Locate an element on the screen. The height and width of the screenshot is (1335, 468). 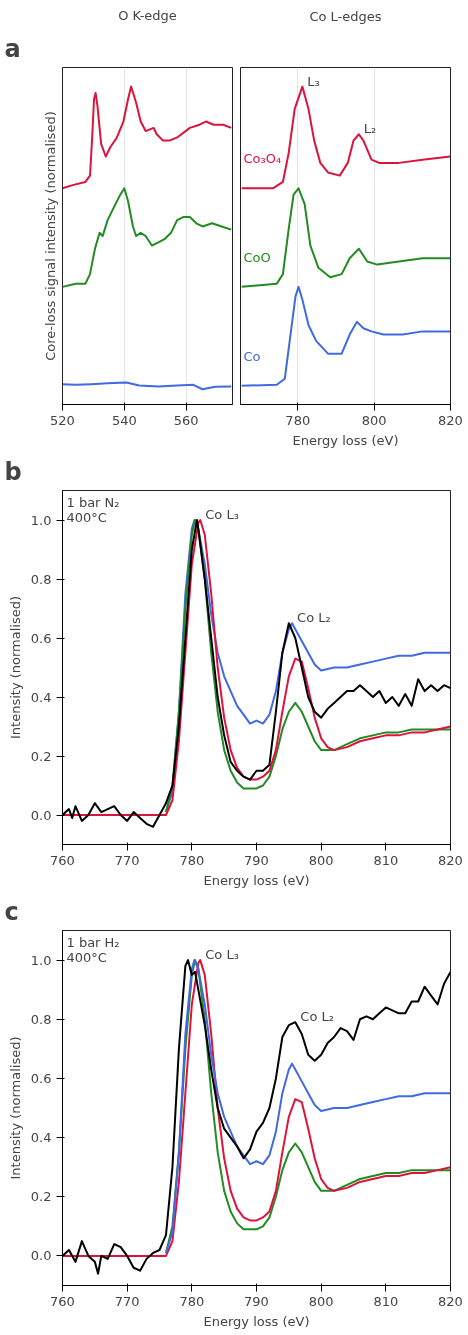
annotation: 1 bar H₂ is located at coordinates (93, 942).